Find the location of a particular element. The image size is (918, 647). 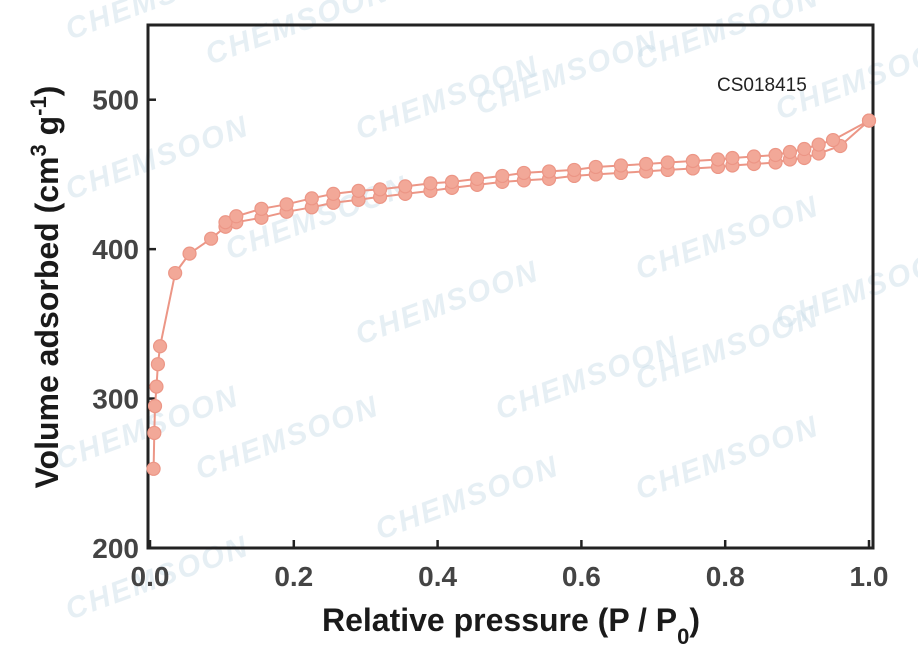

y-axis-title: Volume adsorbed (cm3 g-1) is located at coordinates (46, 287).